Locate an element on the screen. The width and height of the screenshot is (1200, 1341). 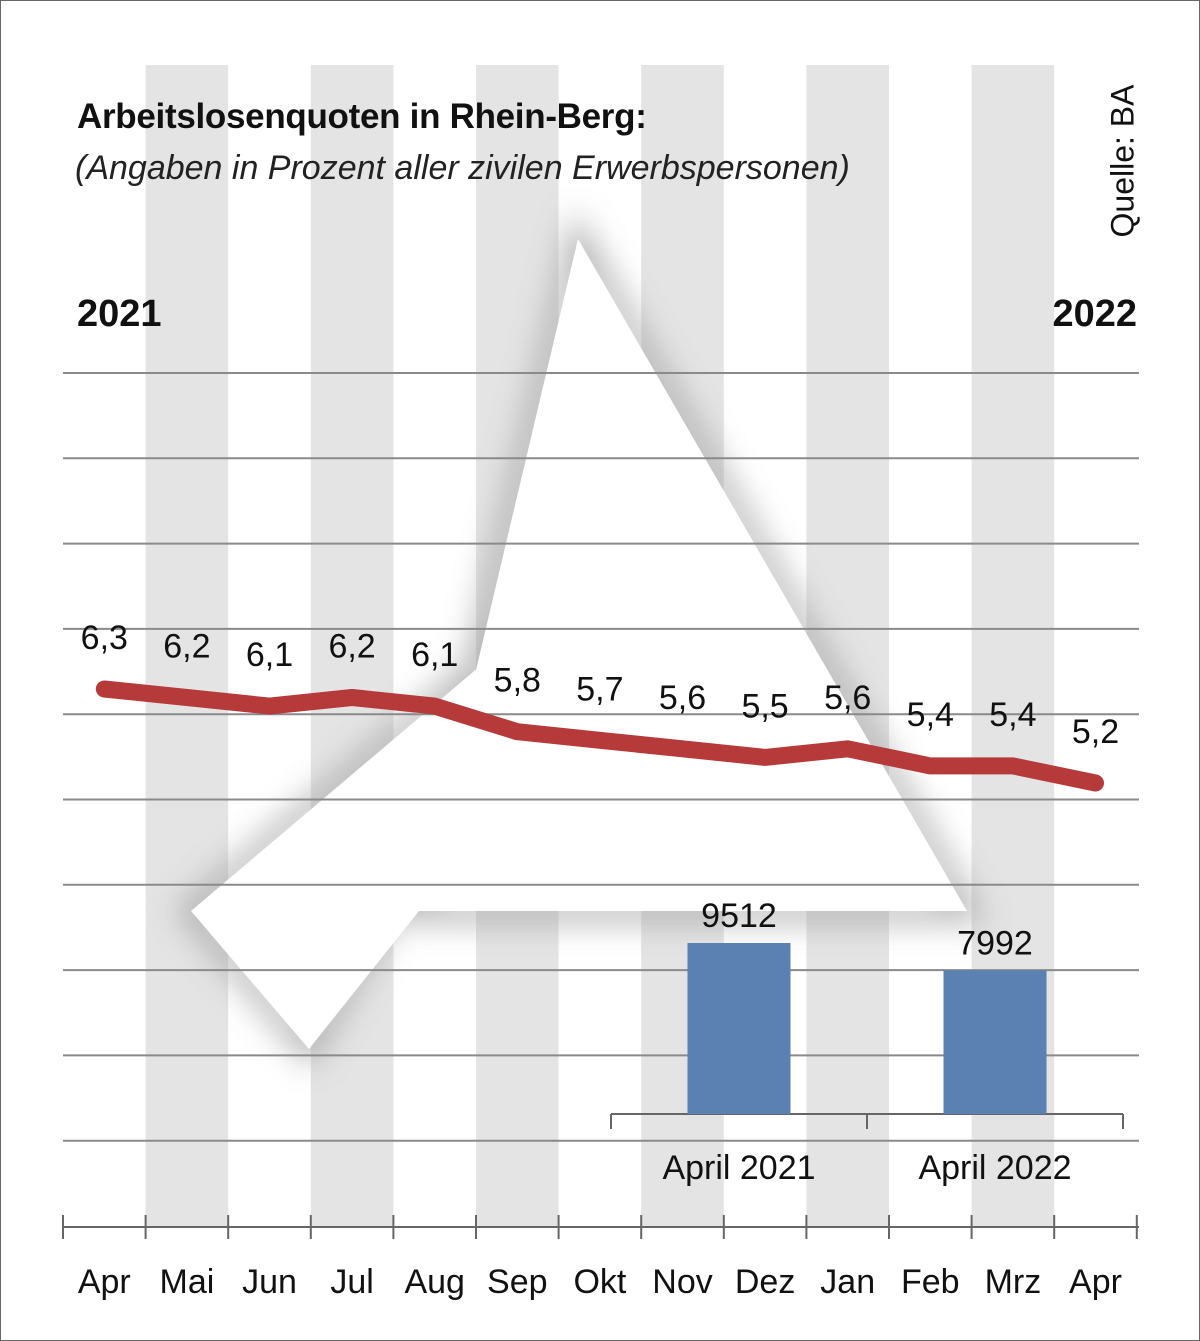
x-tick-label: Jan is located at coordinates (847, 1282).